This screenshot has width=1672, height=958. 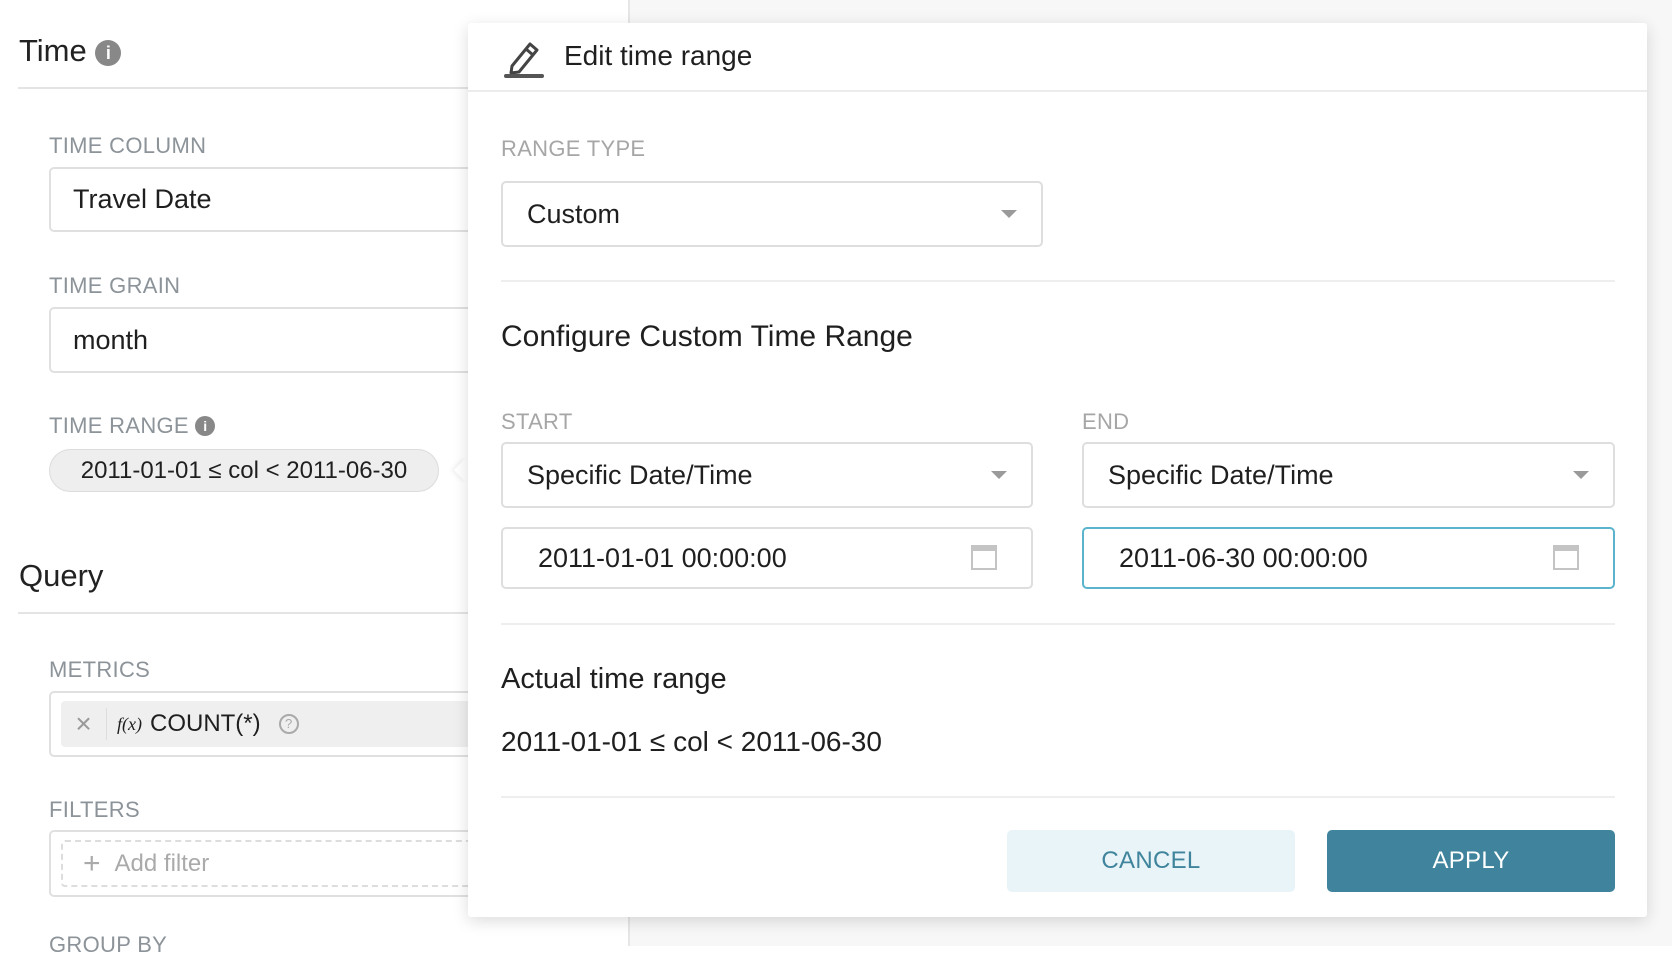 What do you see at coordinates (1221, 474) in the screenshot?
I see `end-mode-value: Specific Date/Time` at bounding box center [1221, 474].